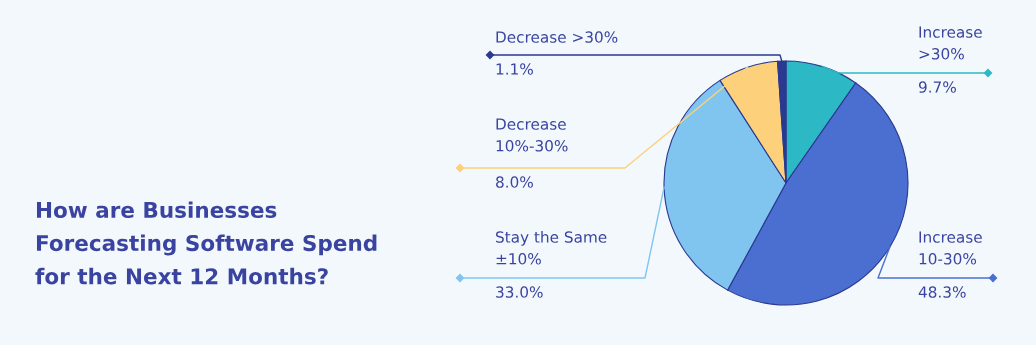 The height and width of the screenshot is (345, 1036). What do you see at coordinates (514, 182) in the screenshot?
I see `data-label: 8.0%` at bounding box center [514, 182].